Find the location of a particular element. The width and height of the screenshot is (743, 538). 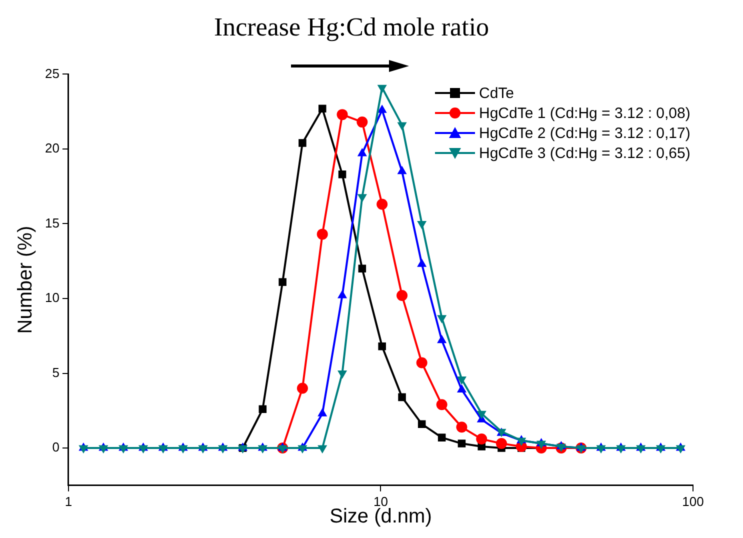

x-tick-label: 1 is located at coordinates (68, 501).